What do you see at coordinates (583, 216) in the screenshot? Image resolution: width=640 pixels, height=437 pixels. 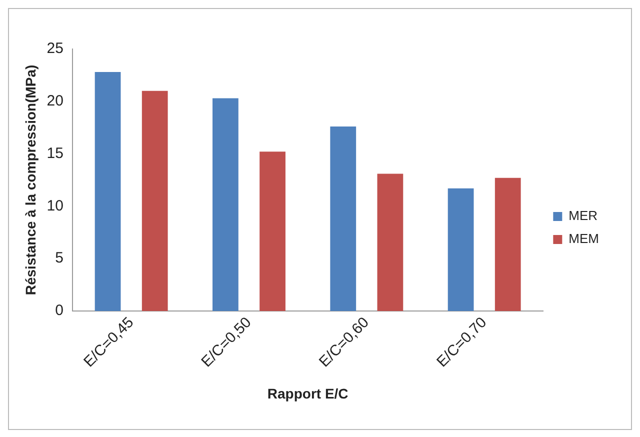 I see `legend-label: MER` at bounding box center [583, 216].